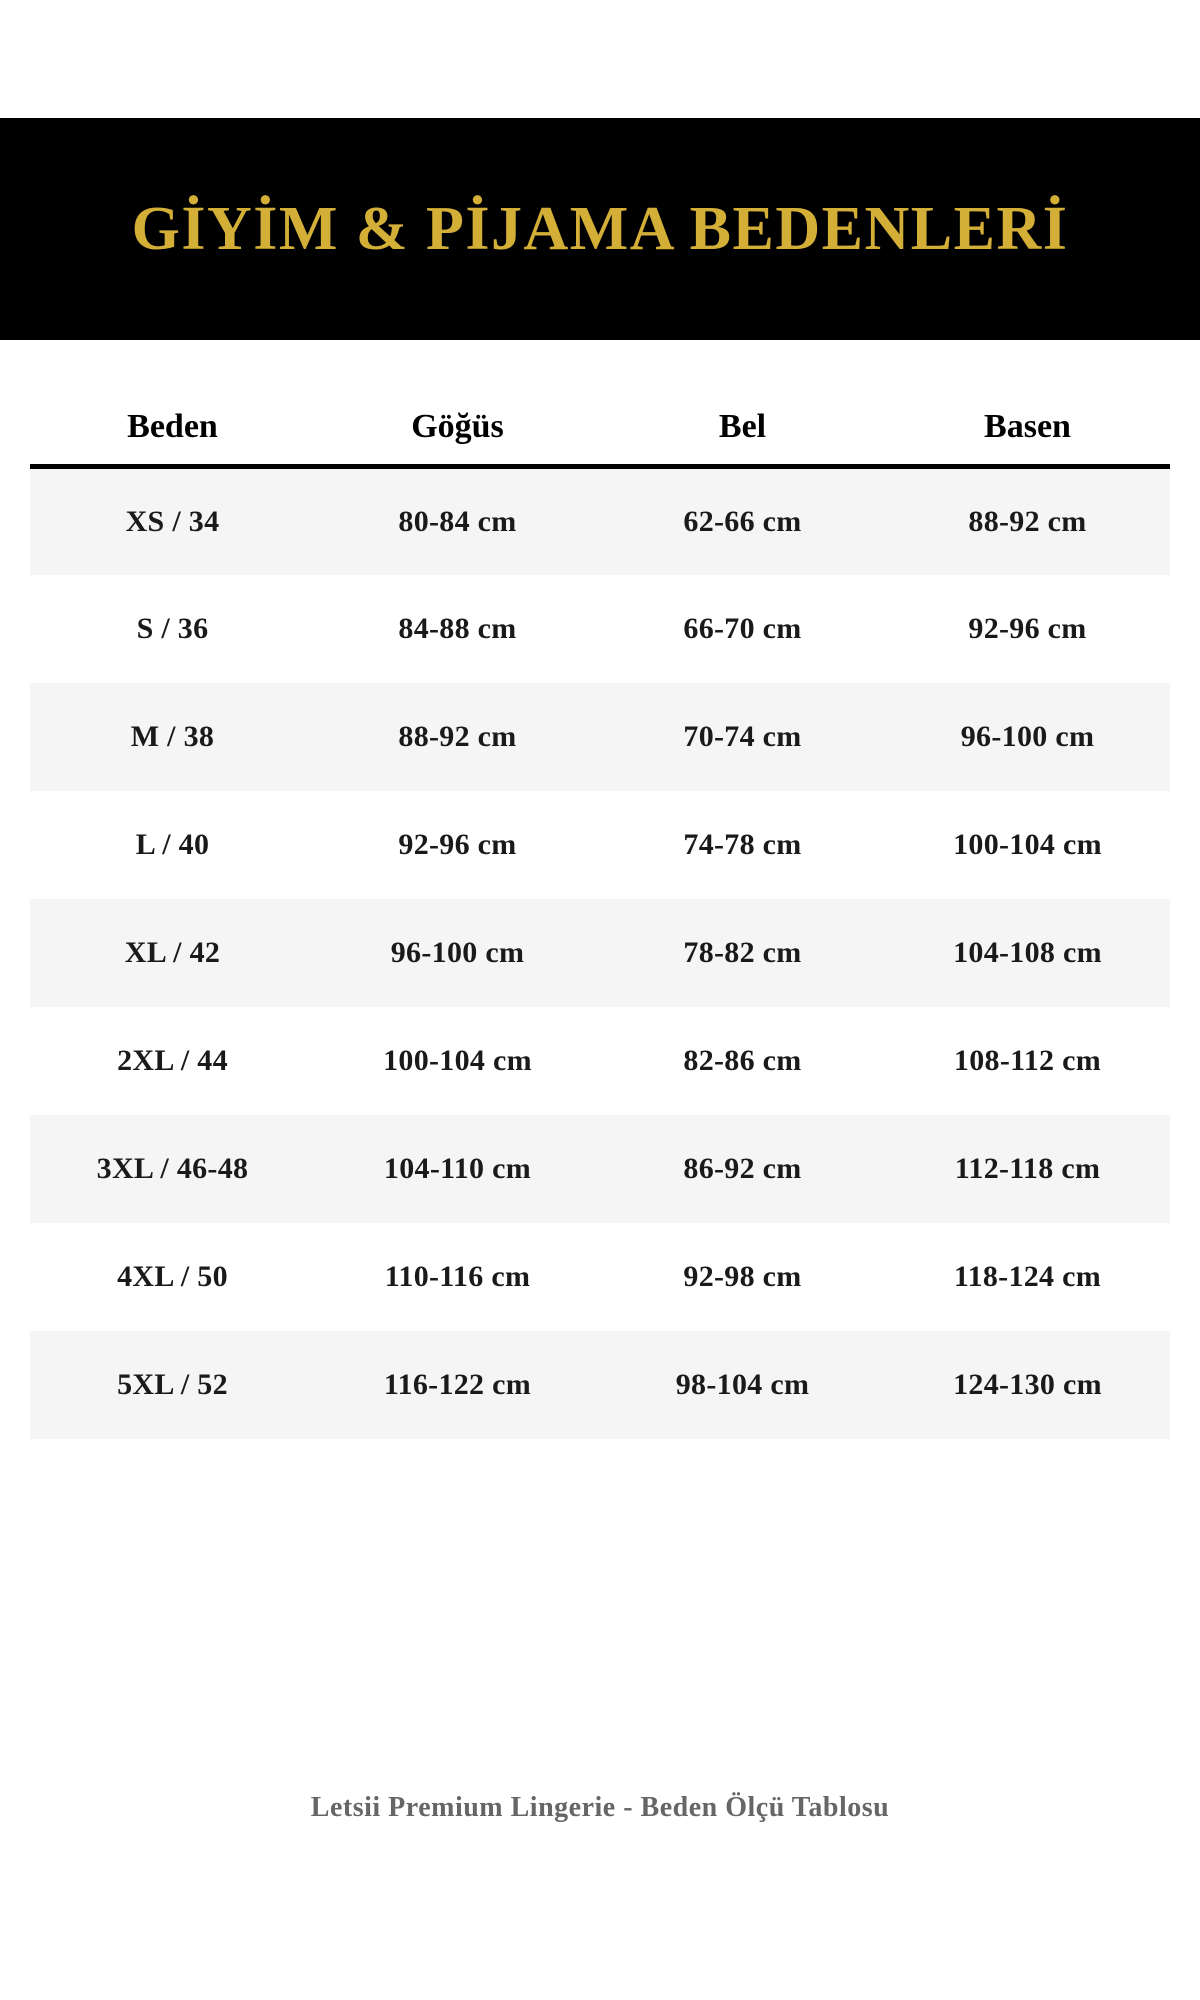 The width and height of the screenshot is (1200, 2000). I want to click on cell-bel: 78-82 cm, so click(742, 952).